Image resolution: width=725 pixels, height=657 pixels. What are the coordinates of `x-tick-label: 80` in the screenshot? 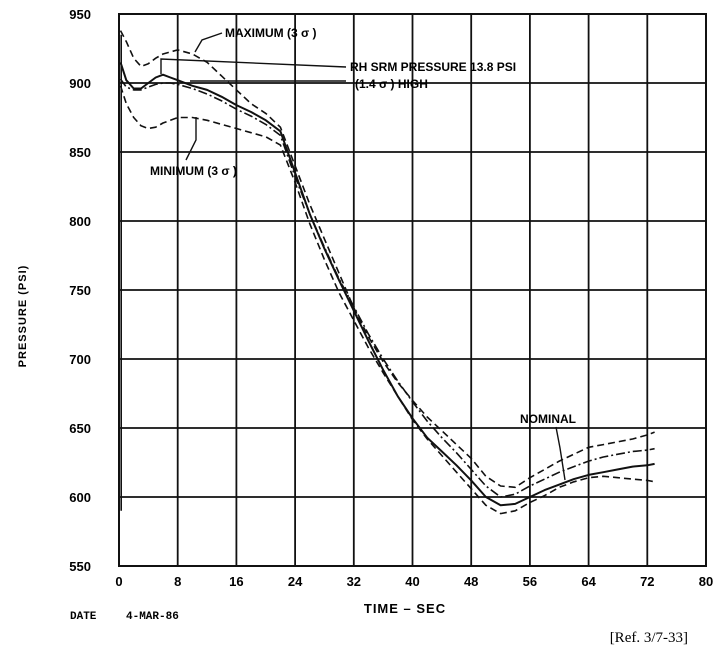 It's located at (706, 581).